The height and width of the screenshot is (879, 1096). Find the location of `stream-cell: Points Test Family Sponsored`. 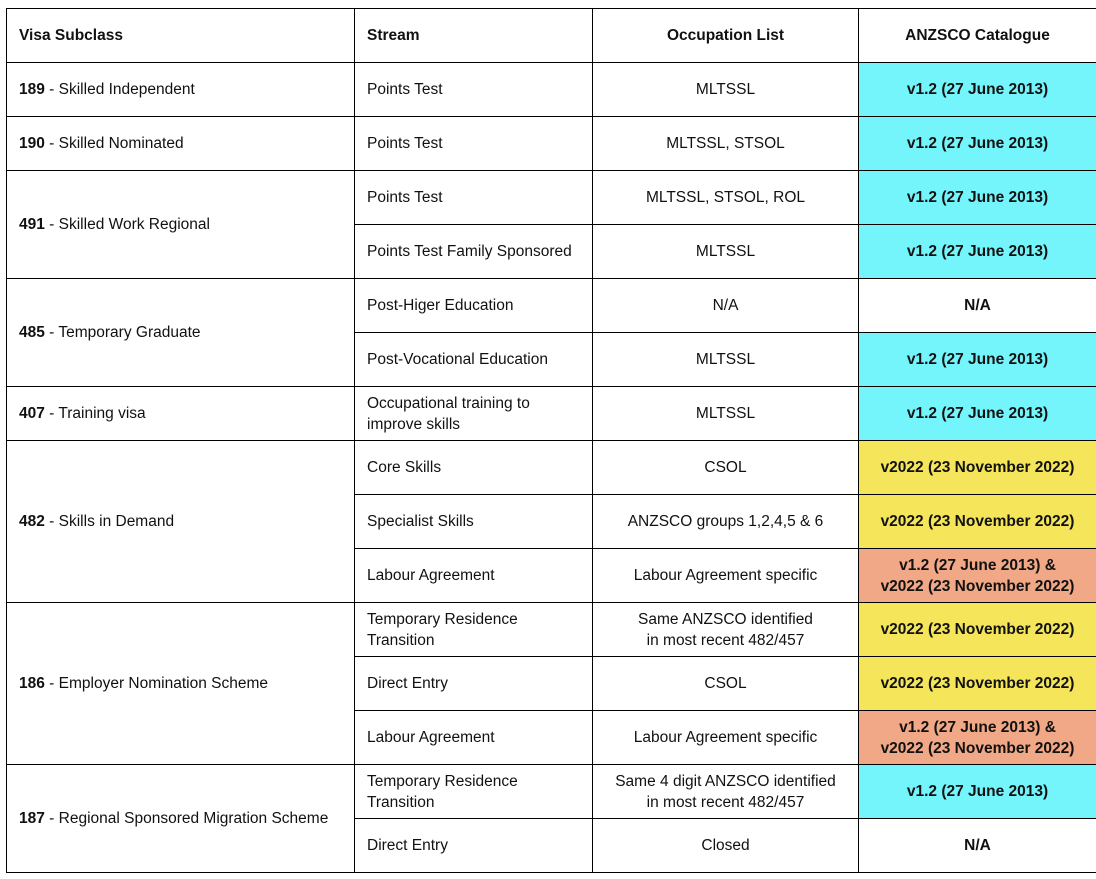

stream-cell: Points Test Family Sponsored is located at coordinates (473, 251).